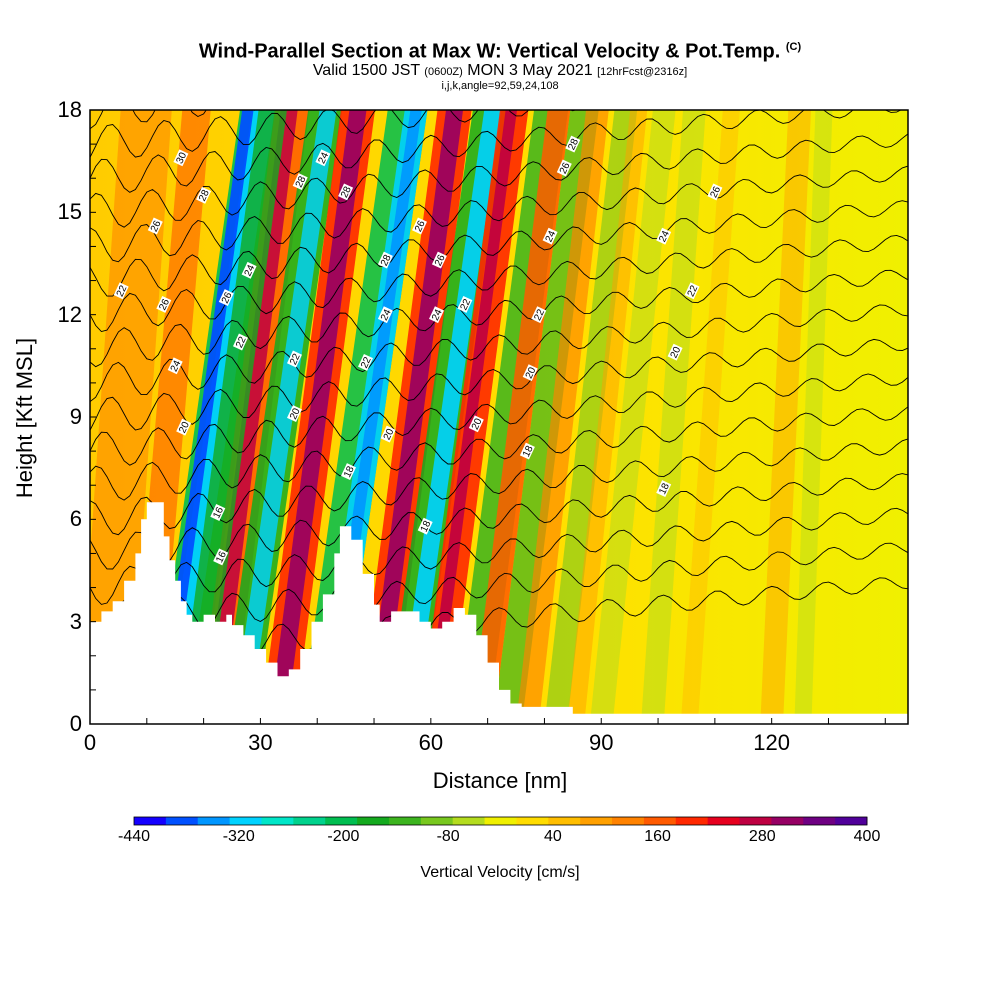  What do you see at coordinates (75, 416) in the screenshot?
I see `y-tick-label: 9` at bounding box center [75, 416].